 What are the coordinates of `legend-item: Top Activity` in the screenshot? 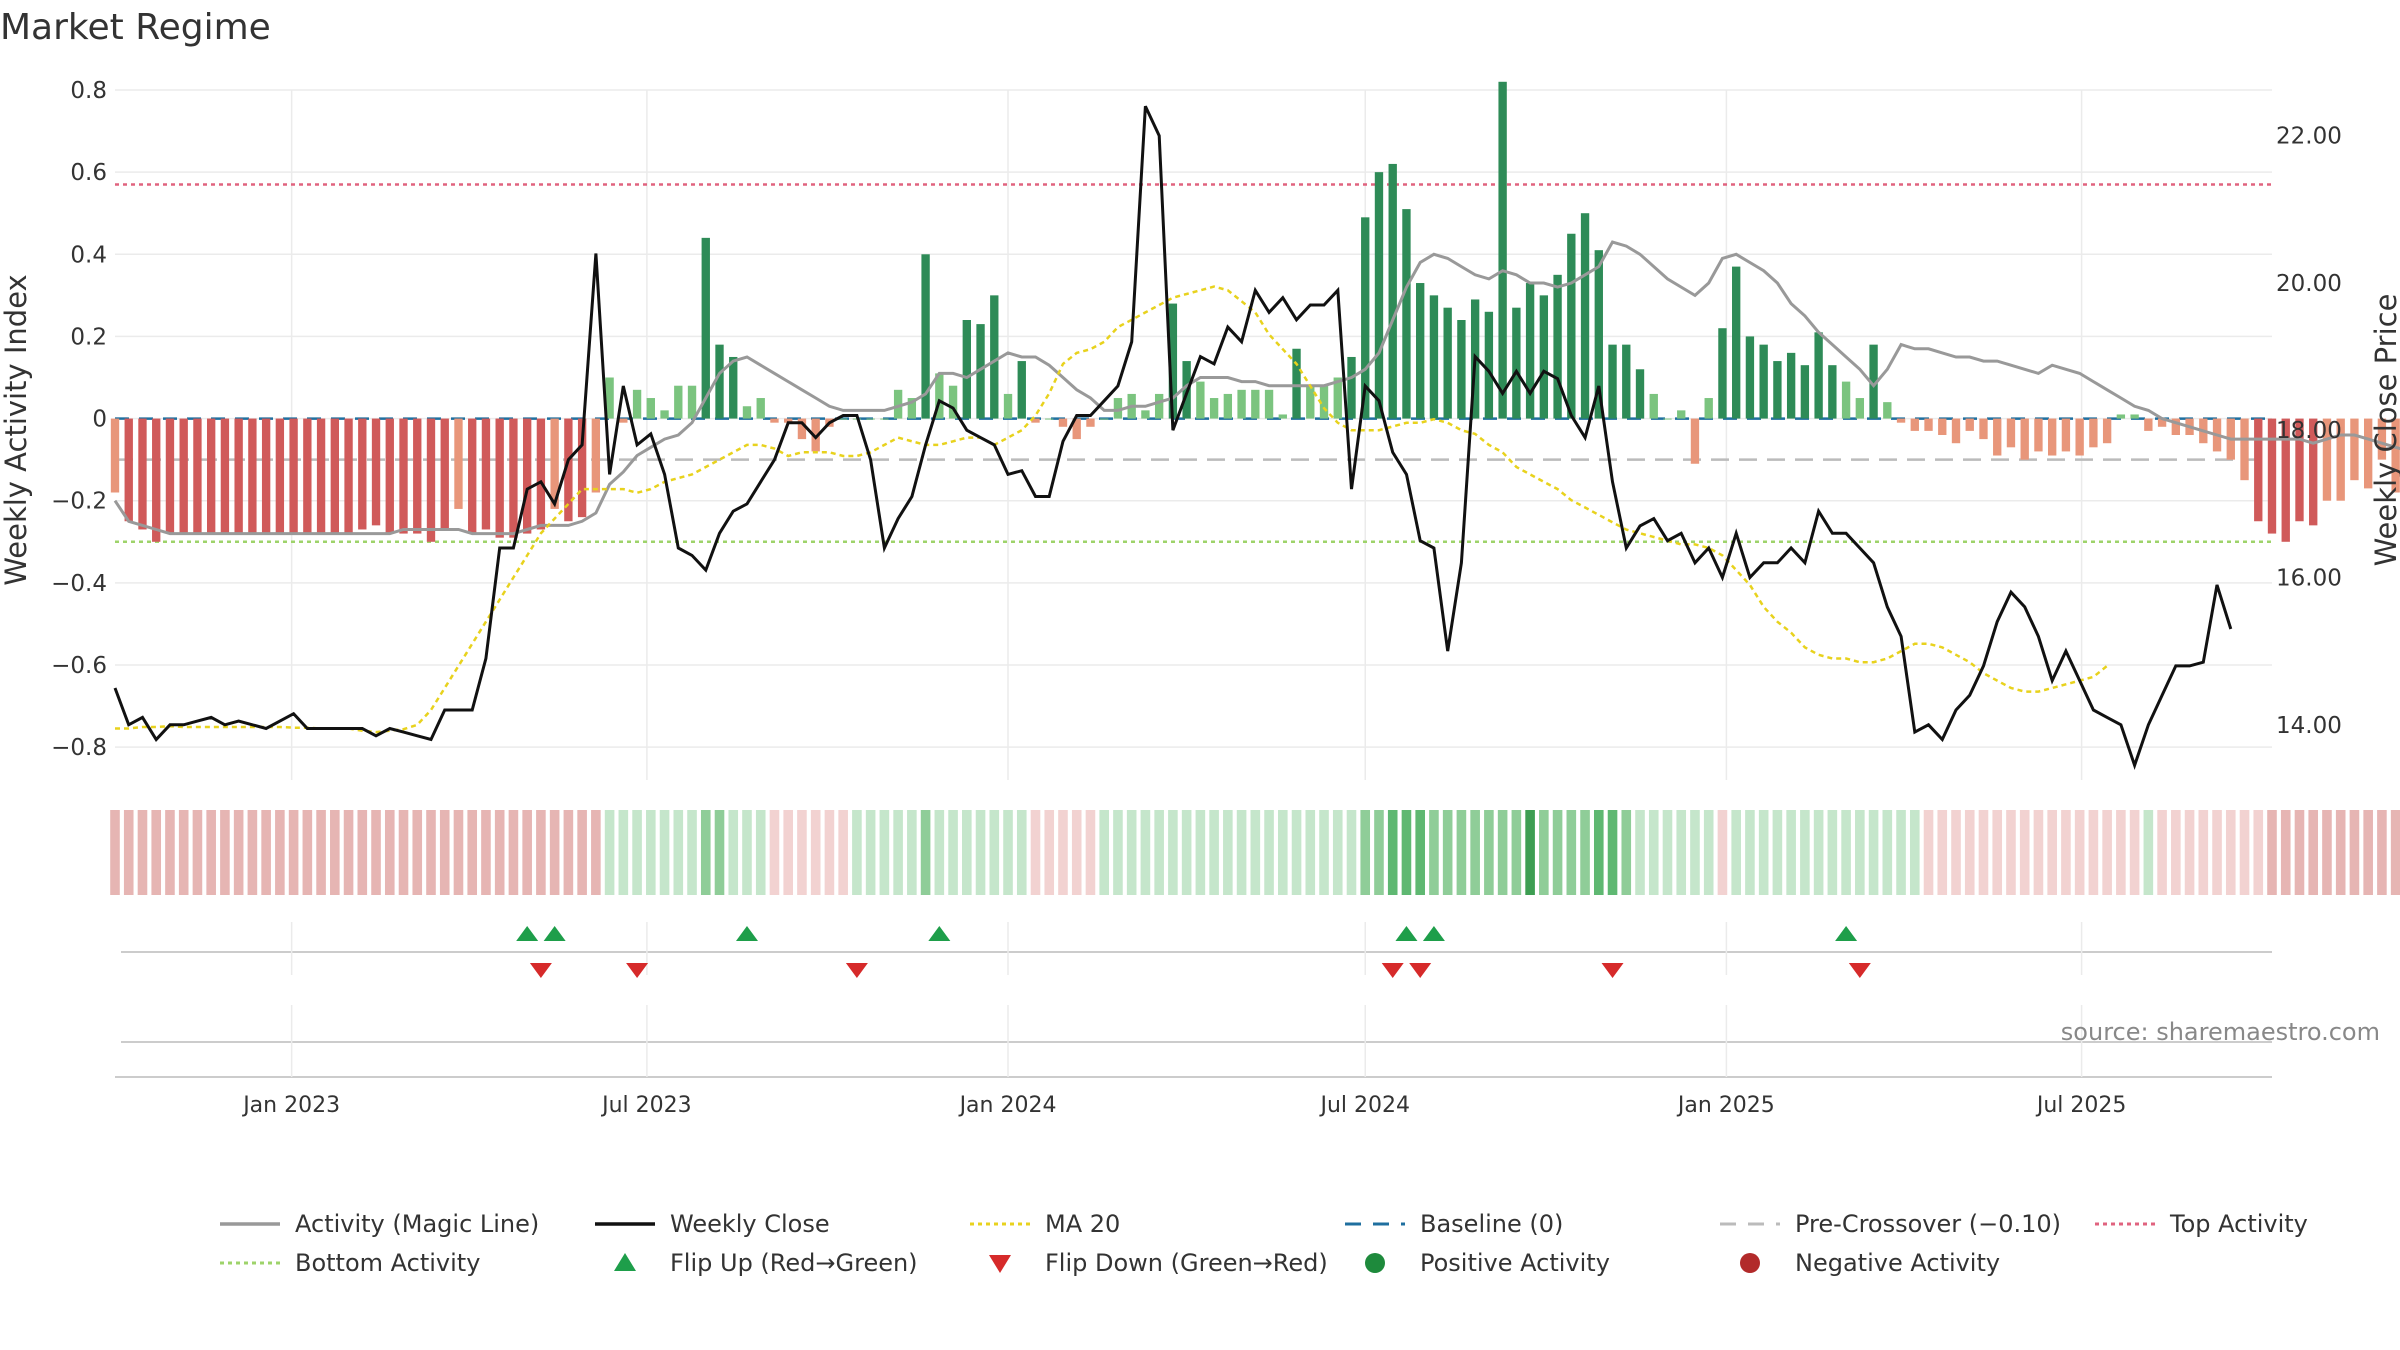 It's located at (2201, 1224).